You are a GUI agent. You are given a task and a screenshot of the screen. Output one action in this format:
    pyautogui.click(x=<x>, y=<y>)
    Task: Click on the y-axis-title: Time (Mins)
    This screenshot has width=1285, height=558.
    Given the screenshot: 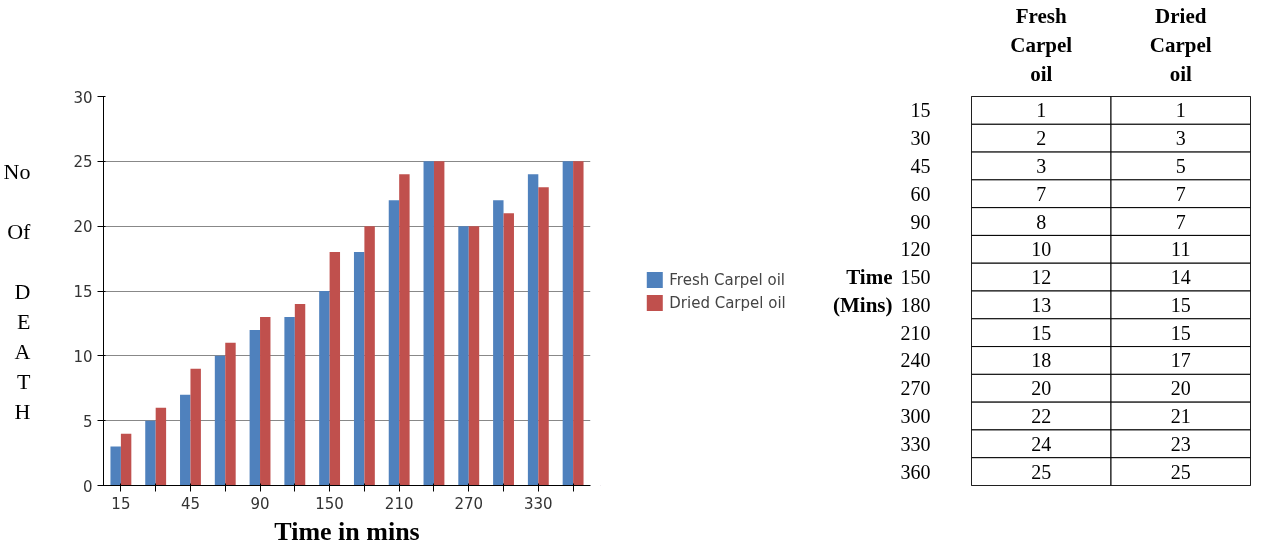 What is the action you would take?
    pyautogui.click(x=863, y=291)
    